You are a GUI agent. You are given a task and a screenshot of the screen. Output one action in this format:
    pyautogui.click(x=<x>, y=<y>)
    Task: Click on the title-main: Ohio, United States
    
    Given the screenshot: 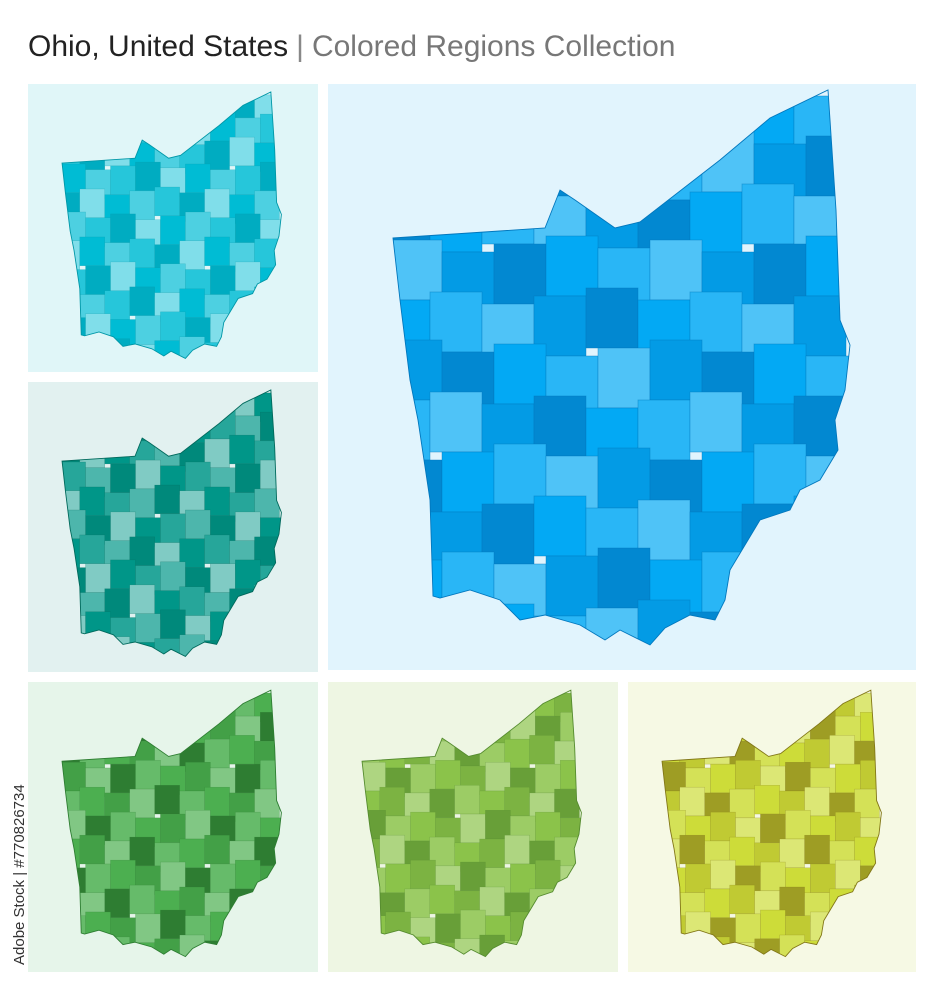 What is the action you would take?
    pyautogui.click(x=158, y=46)
    